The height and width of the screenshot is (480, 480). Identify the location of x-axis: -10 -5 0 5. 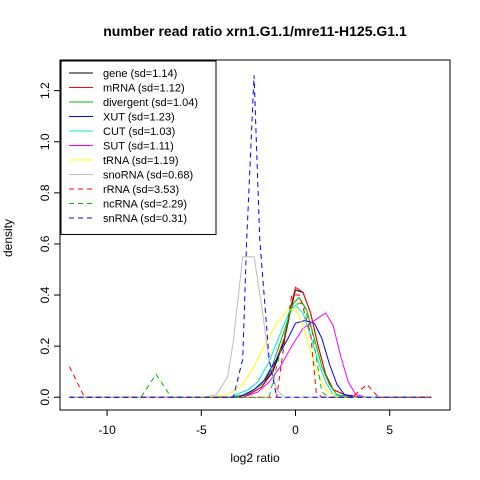
(245, 423).